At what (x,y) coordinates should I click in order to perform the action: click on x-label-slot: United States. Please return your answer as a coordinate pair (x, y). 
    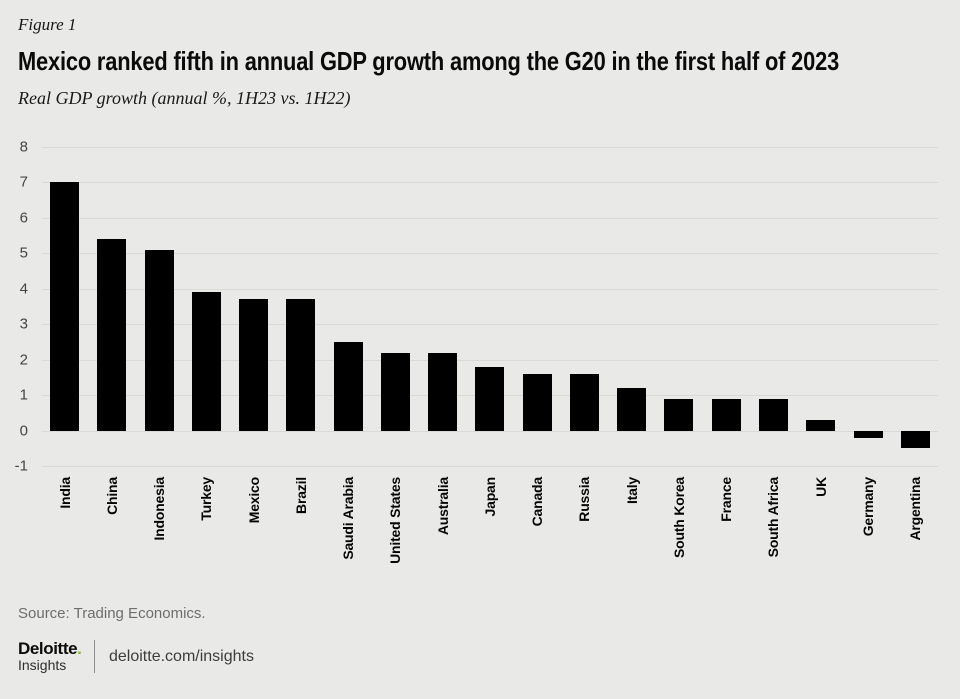
    Looking at the image, I should click on (395, 527).